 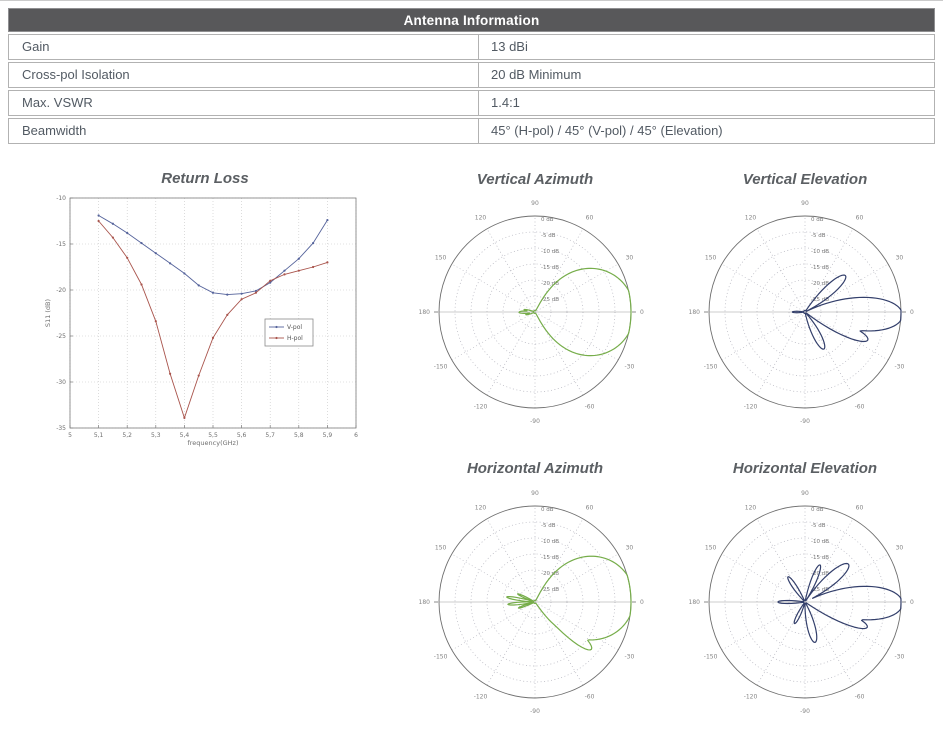 What do you see at coordinates (509, 46) in the screenshot?
I see `spec-value: 13 dBi` at bounding box center [509, 46].